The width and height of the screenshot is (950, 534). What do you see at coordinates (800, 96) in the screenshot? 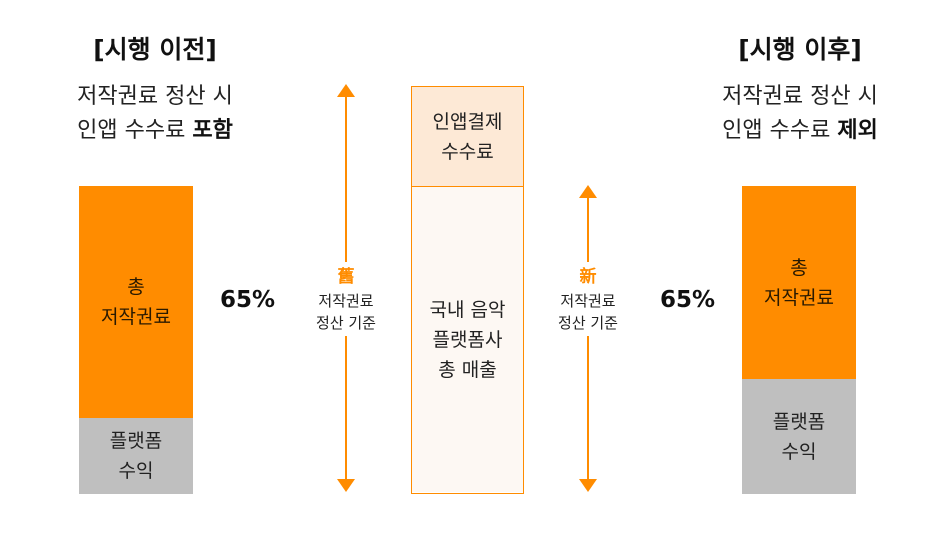
I see `right-desc-line1: 저작권료 정산 시` at bounding box center [800, 96].